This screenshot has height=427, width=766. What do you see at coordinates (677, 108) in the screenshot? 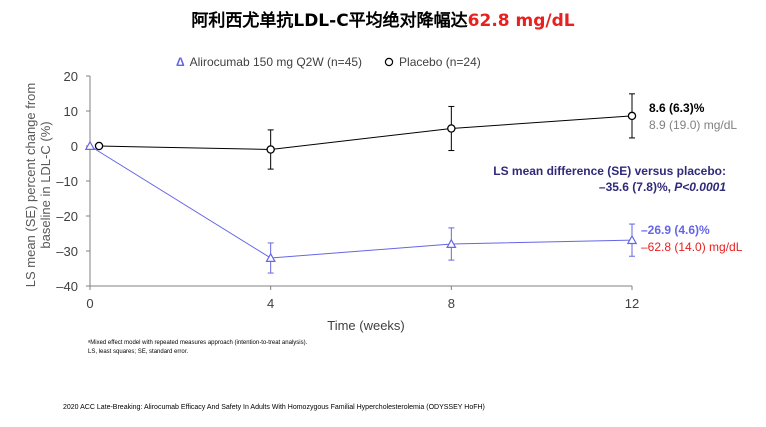
I see `annotation-placebo-pct: 8.6 (6.3)%` at bounding box center [677, 108].